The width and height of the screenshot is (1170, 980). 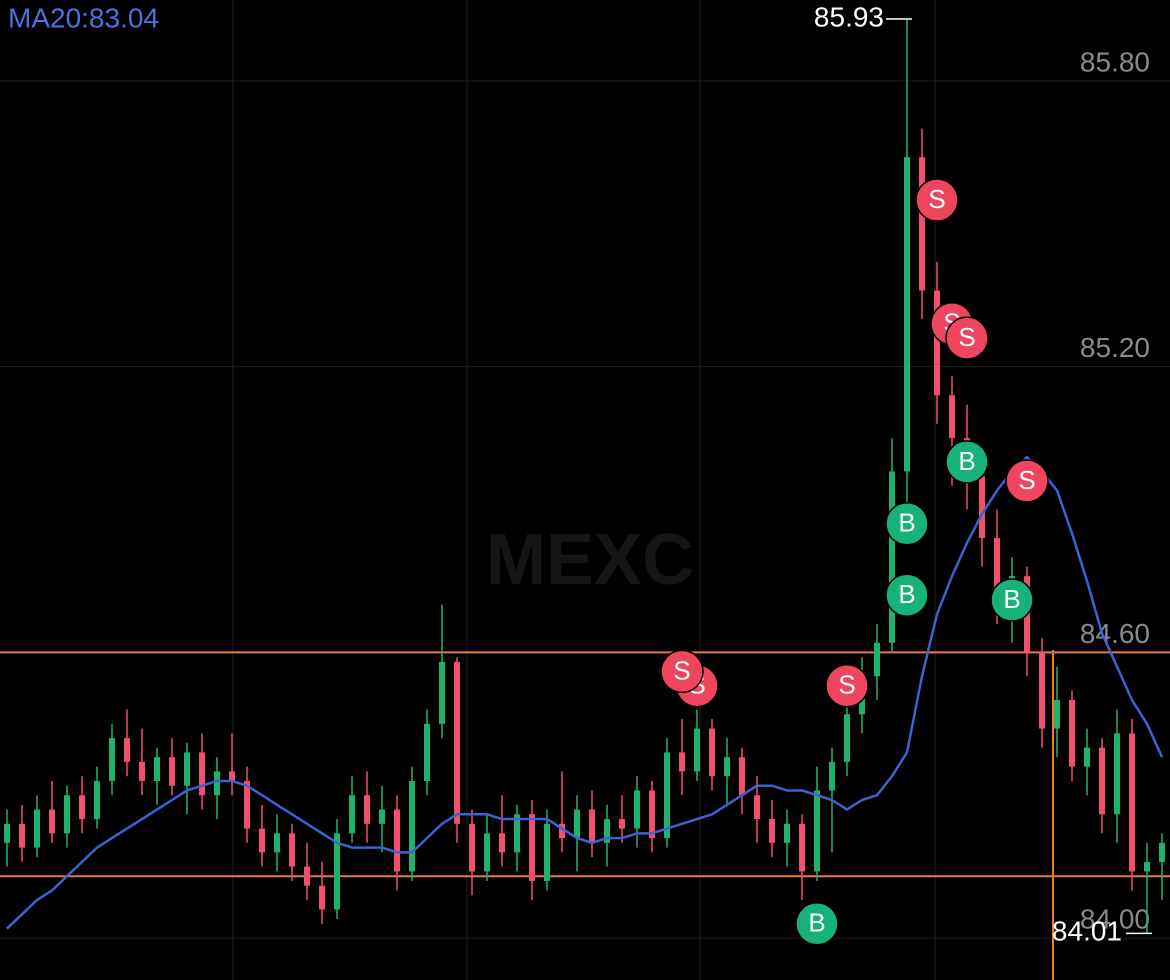 I want to click on y-tick-label: 84.00, so click(x=1115, y=918).